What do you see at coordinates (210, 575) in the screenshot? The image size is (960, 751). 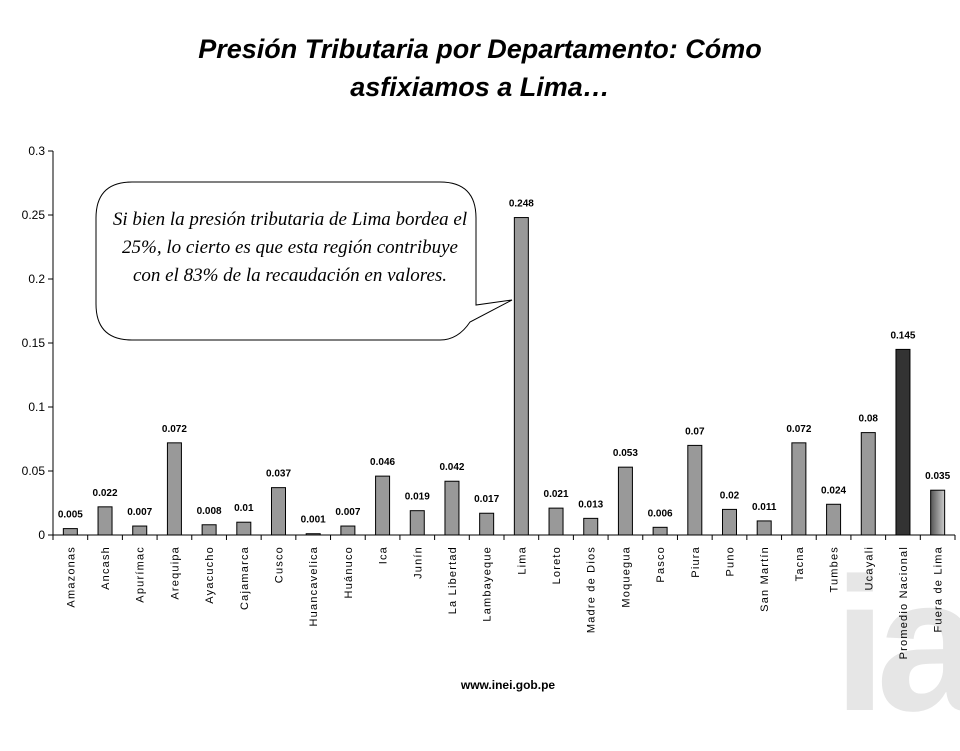 I see `x-tick-label: Ayacucho` at bounding box center [210, 575].